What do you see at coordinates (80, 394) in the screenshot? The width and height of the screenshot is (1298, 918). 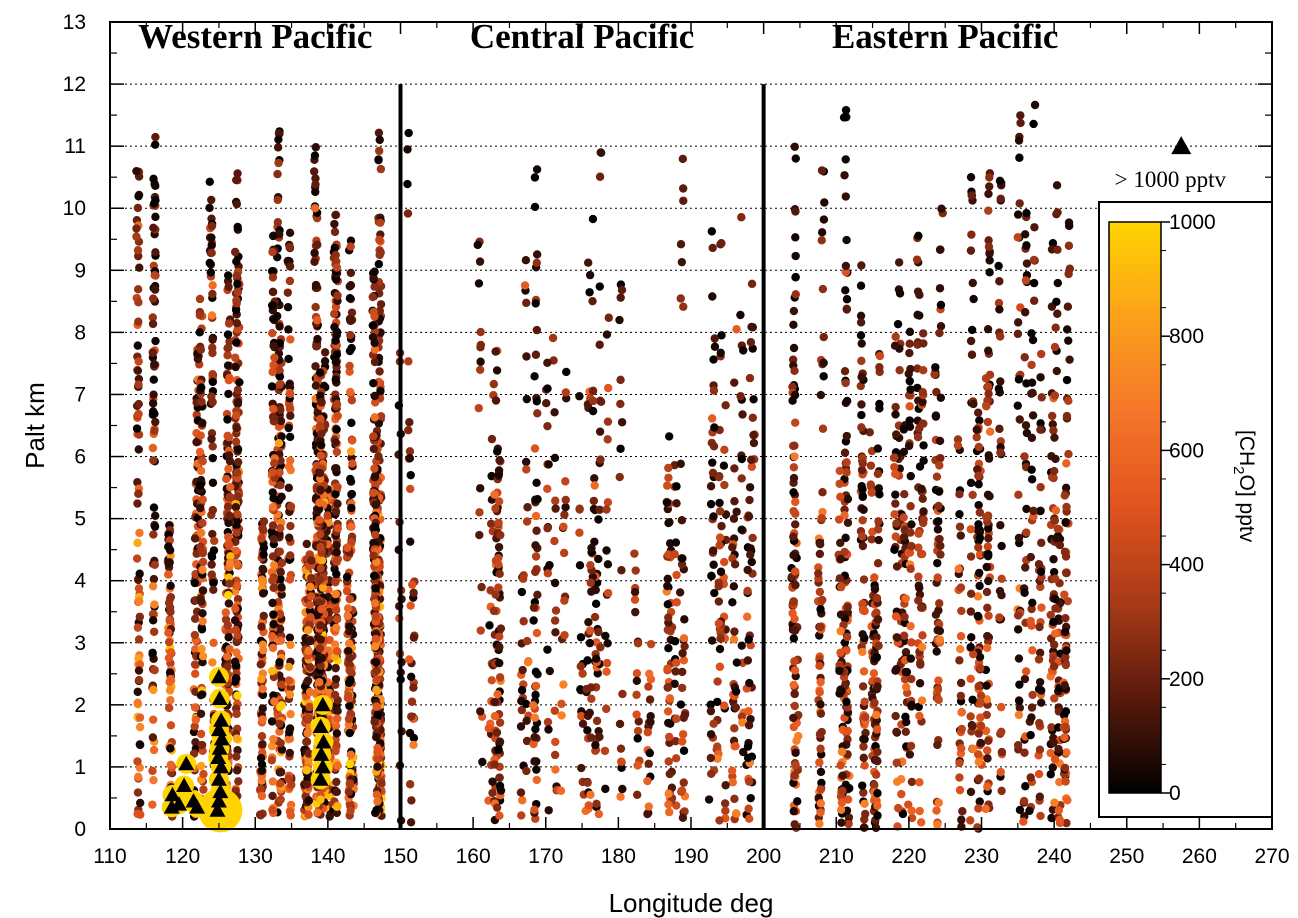 I see `y-tick-label: 7` at bounding box center [80, 394].